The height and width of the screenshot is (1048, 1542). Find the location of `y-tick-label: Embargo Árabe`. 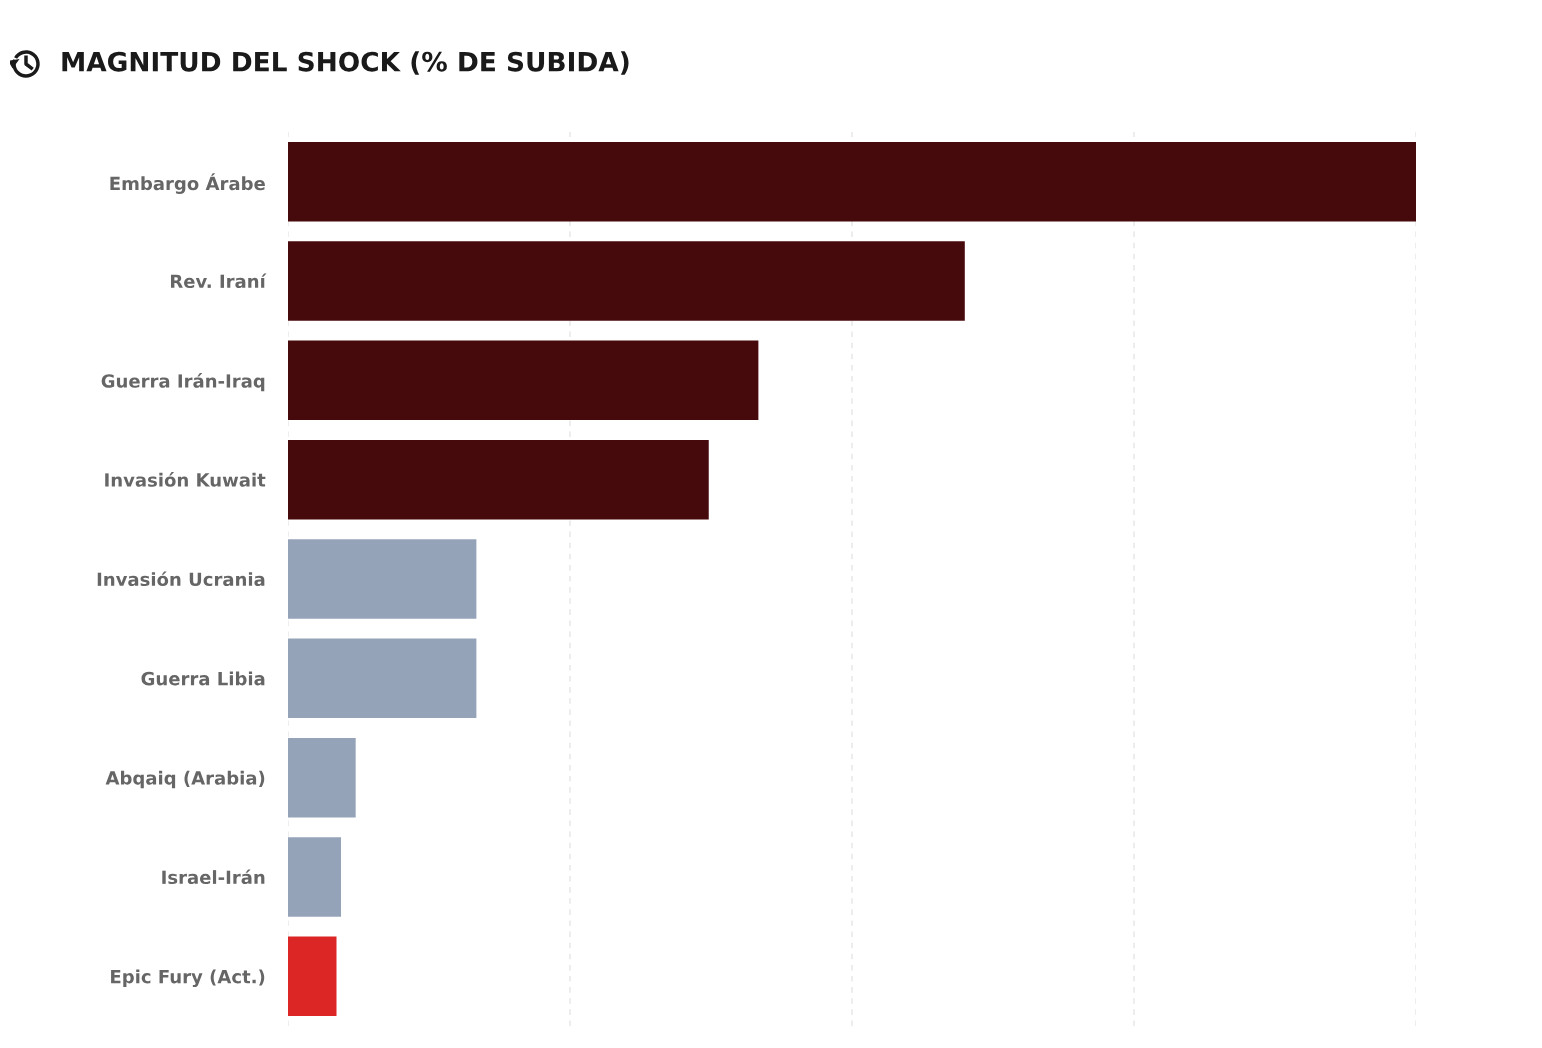

y-tick-label: Embargo Árabe is located at coordinates (187, 183).